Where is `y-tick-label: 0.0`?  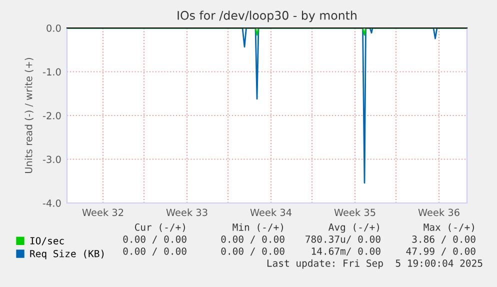
y-tick-label: 0.0 is located at coordinates (53, 28).